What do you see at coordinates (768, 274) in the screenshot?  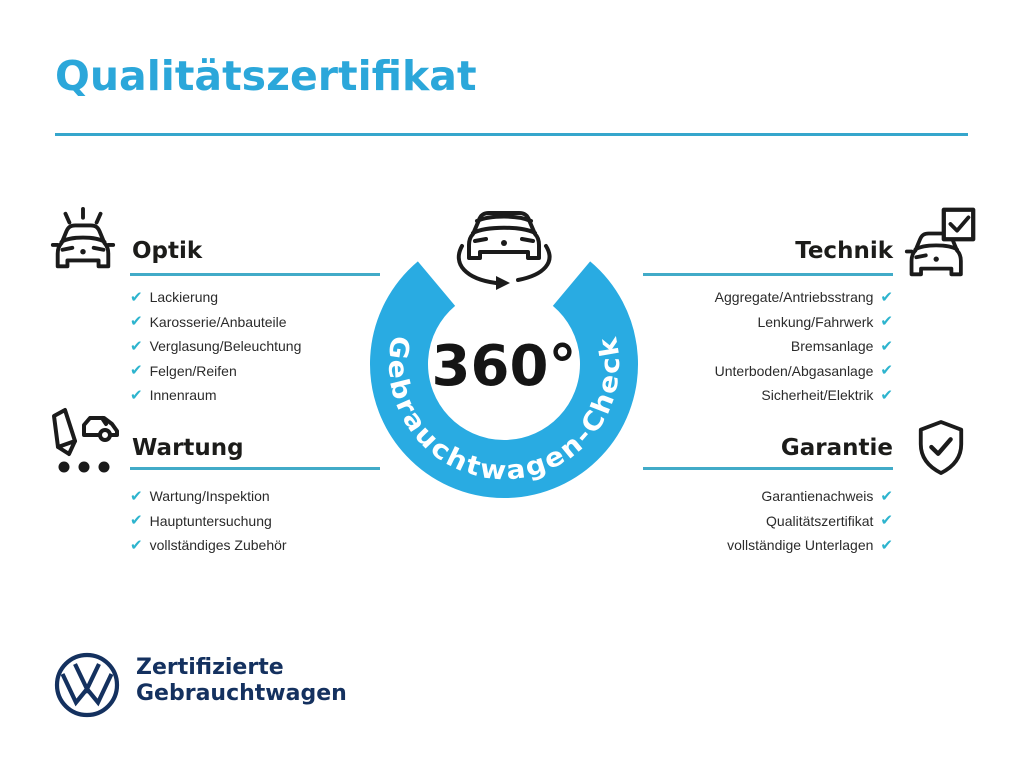 I see `section-divider-technik` at bounding box center [768, 274].